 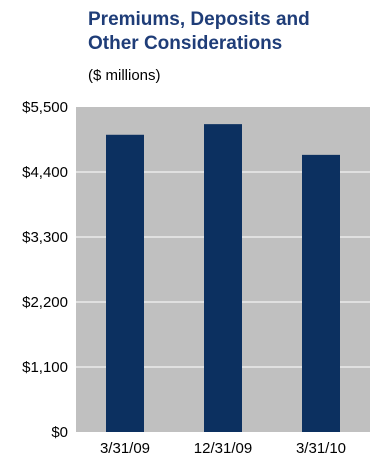 What do you see at coordinates (45, 237) in the screenshot?
I see `y-tick-label: $3,300` at bounding box center [45, 237].